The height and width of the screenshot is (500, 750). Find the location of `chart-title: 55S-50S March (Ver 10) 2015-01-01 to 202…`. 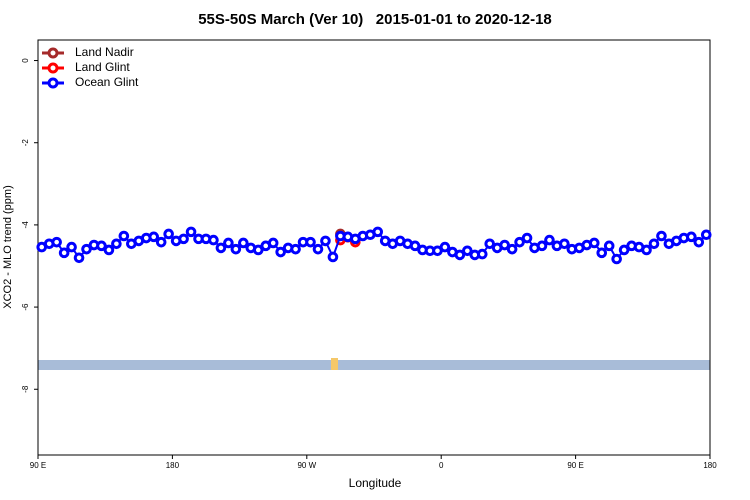

chart-title: 55S-50S March (Ver 10) 2015-01-01 to 202… is located at coordinates (375, 19).